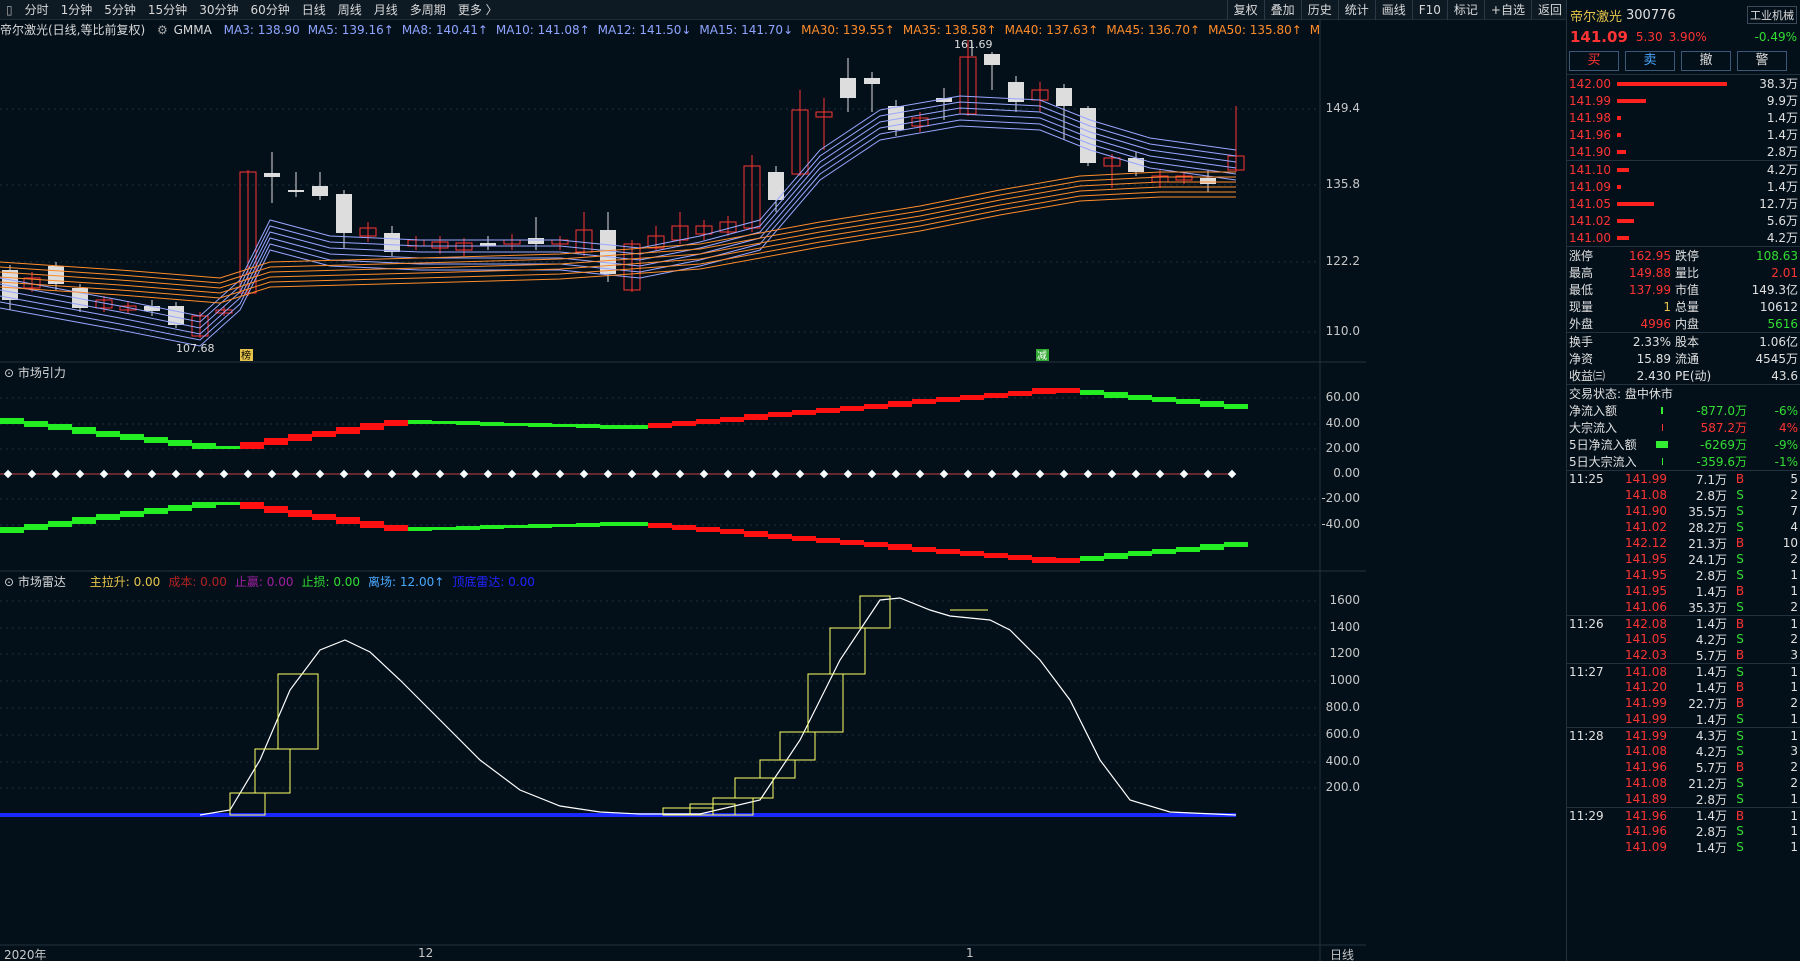  Describe the element at coordinates (385, 10) in the screenshot. I see `timeframe-tab: 月线` at that location.